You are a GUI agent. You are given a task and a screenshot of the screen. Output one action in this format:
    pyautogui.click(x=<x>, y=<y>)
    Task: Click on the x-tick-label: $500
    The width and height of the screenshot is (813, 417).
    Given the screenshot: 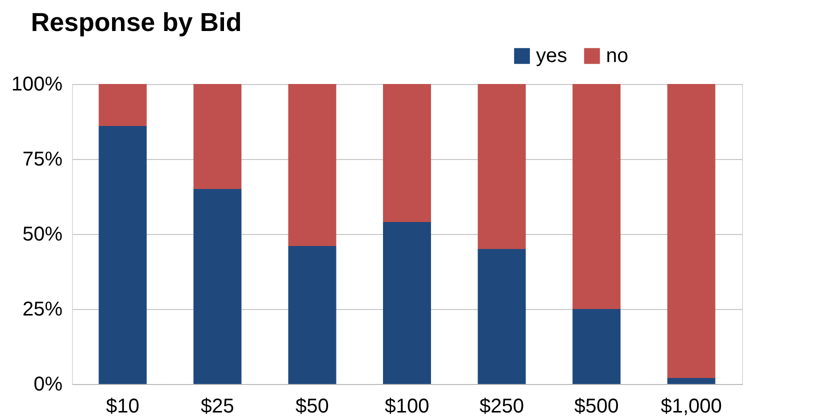 What is the action you would take?
    pyautogui.click(x=596, y=406)
    